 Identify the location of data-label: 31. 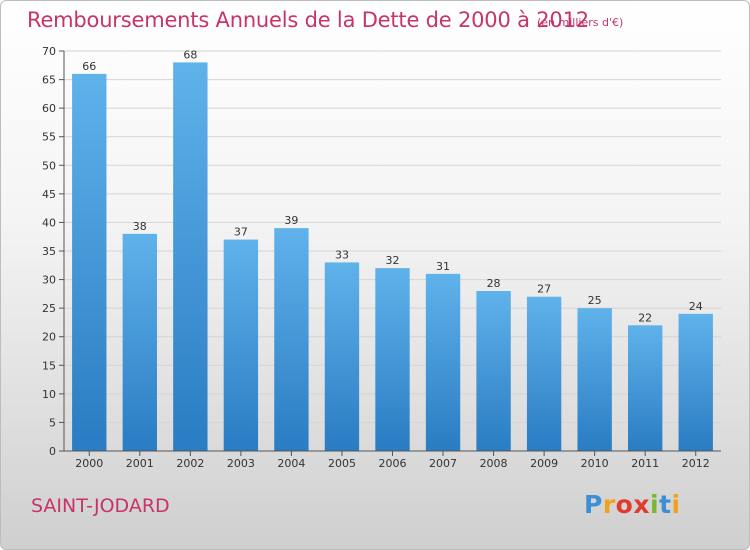
(443, 266).